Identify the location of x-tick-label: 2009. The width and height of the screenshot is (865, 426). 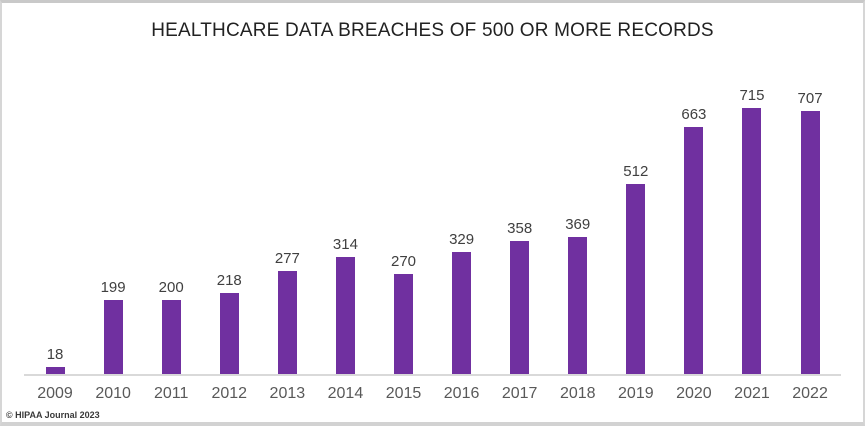
(55, 393).